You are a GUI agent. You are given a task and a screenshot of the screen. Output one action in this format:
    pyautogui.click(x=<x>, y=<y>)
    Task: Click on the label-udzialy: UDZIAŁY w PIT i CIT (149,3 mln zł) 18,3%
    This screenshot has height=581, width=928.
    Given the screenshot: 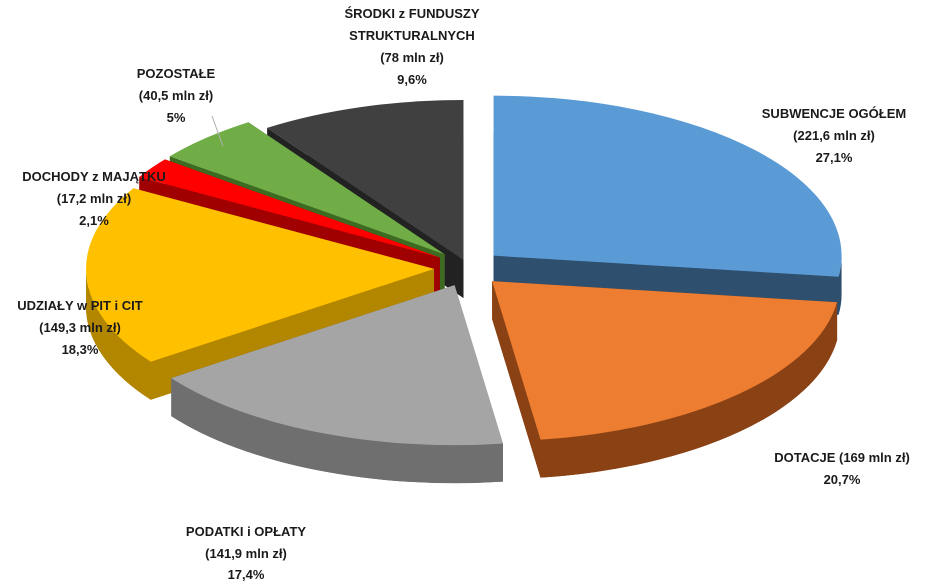 What is the action you would take?
    pyautogui.click(x=79, y=327)
    